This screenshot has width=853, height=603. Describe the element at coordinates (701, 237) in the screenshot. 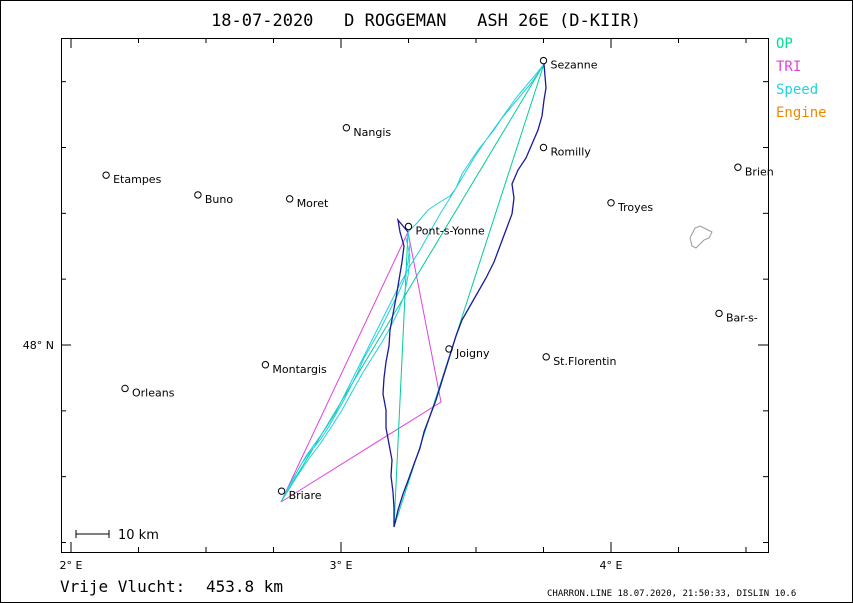

I see `lake-outline` at that location.